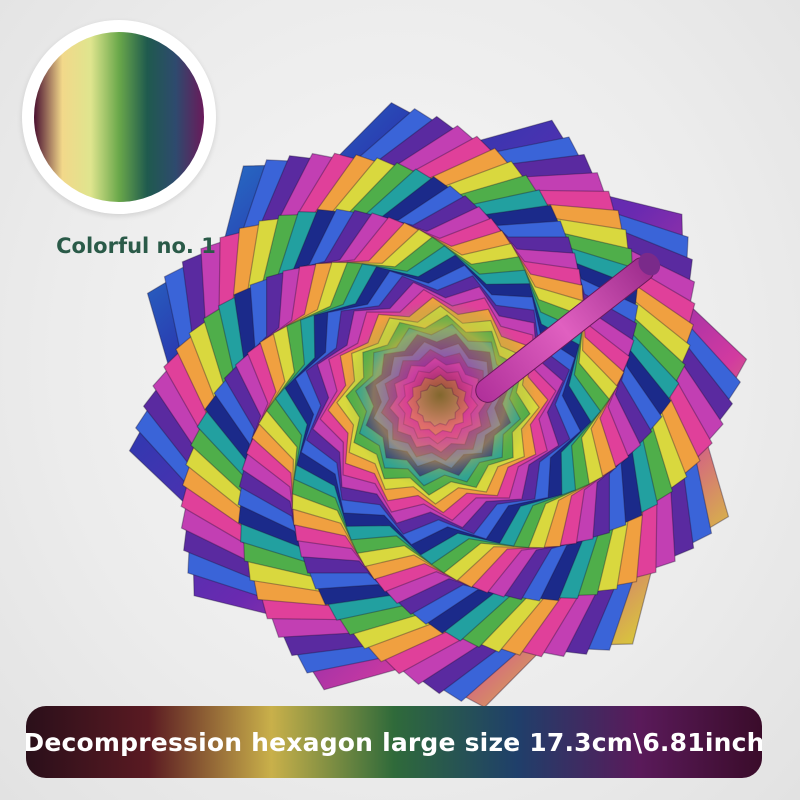  I want to click on color-name-label: Colorful no. 1, so click(136, 246).